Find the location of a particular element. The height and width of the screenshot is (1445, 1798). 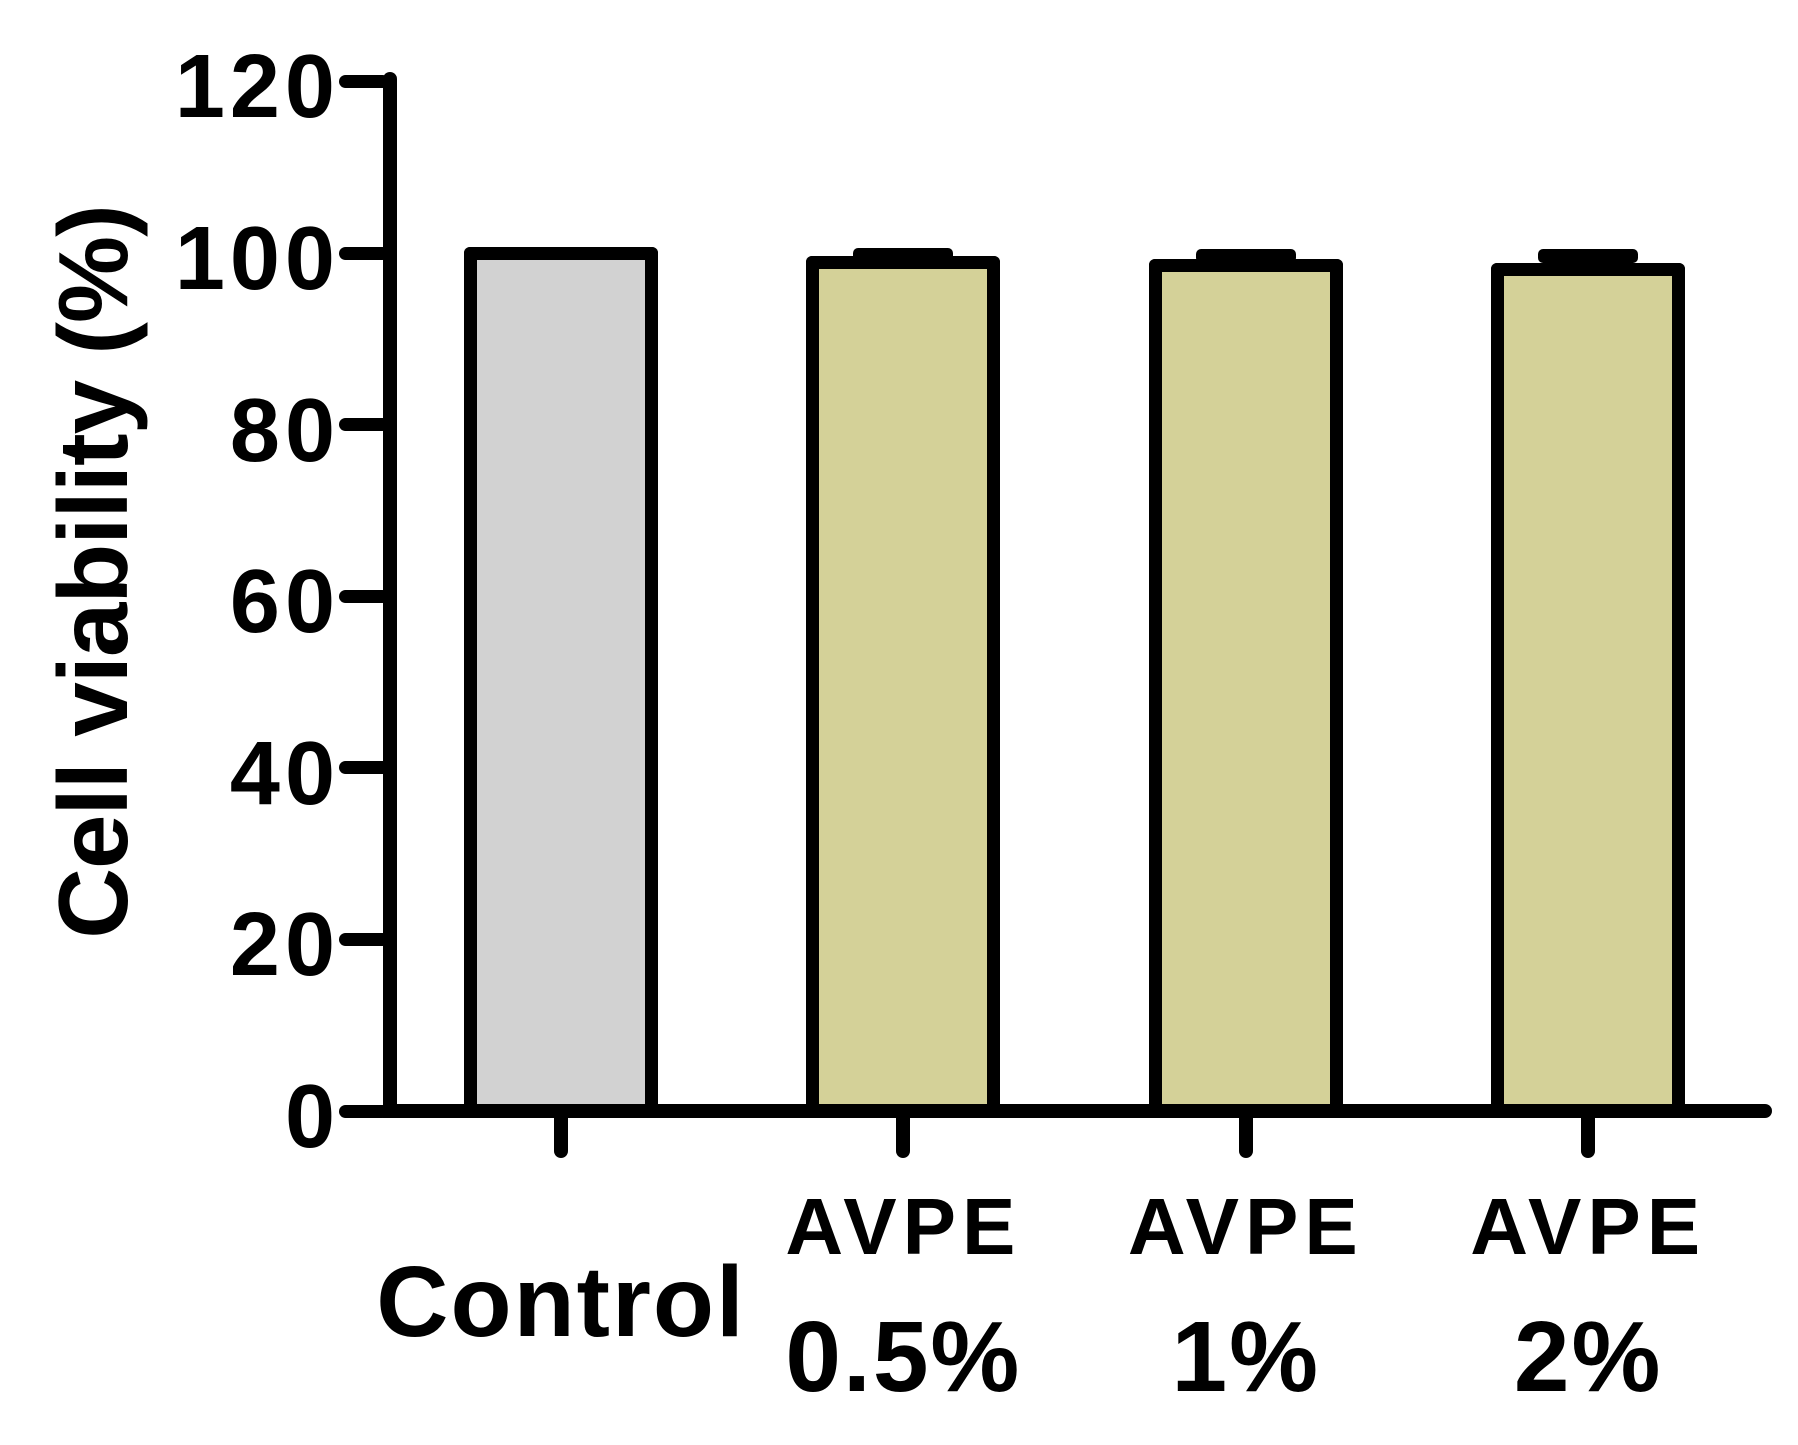

y-tick-label-80: 80 is located at coordinates (284, 430).